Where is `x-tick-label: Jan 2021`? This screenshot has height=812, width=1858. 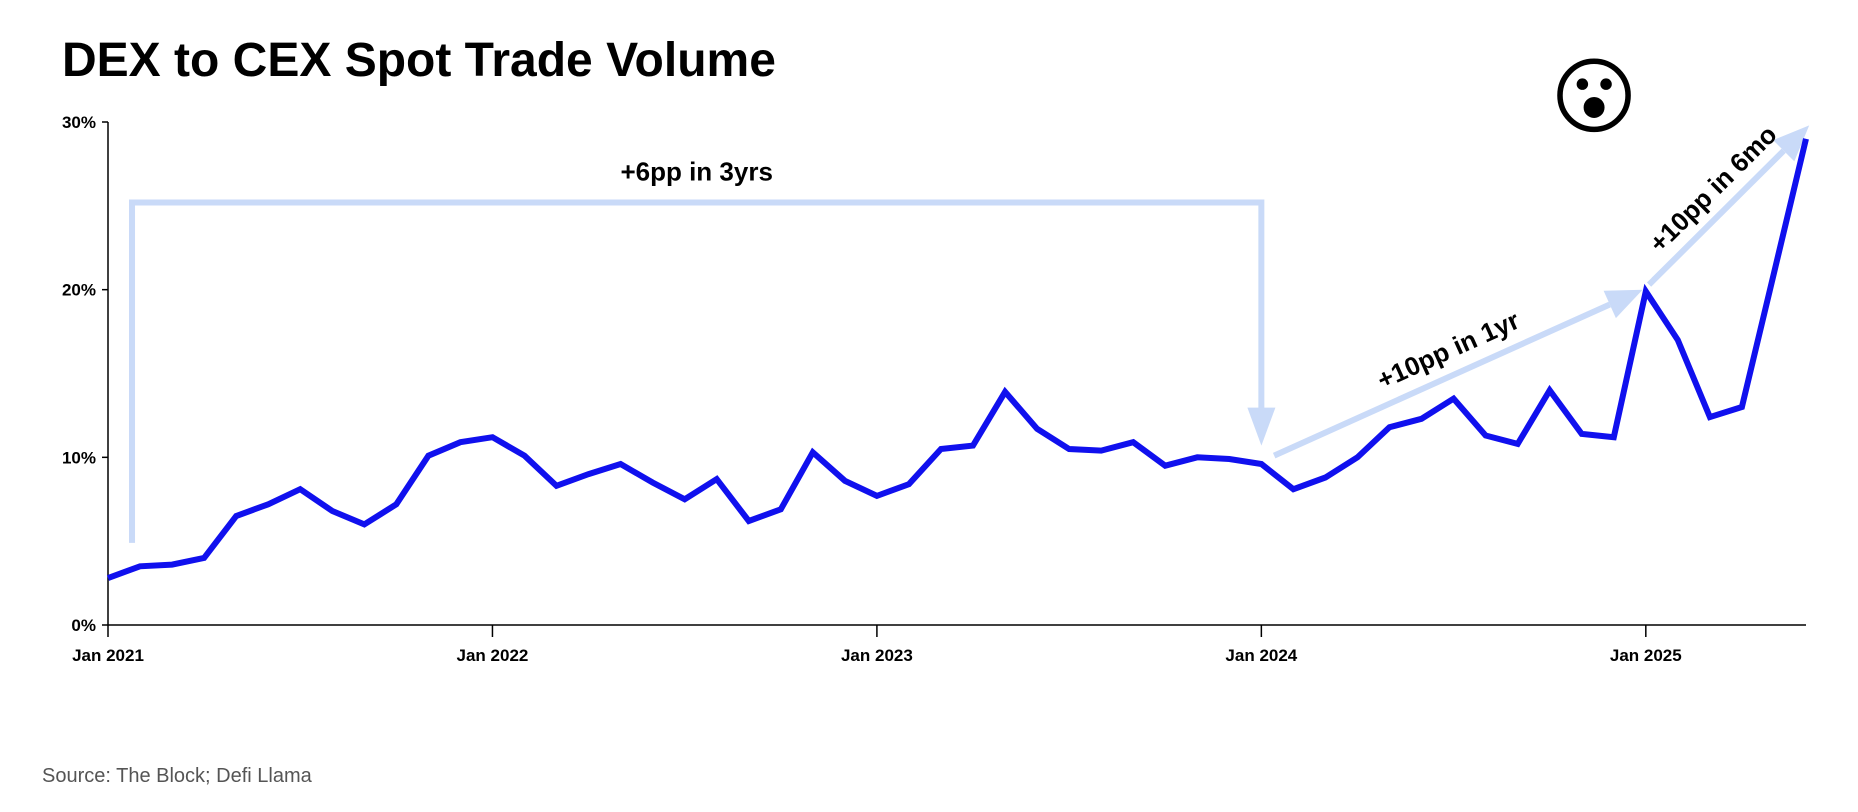
x-tick-label: Jan 2021 is located at coordinates (108, 655).